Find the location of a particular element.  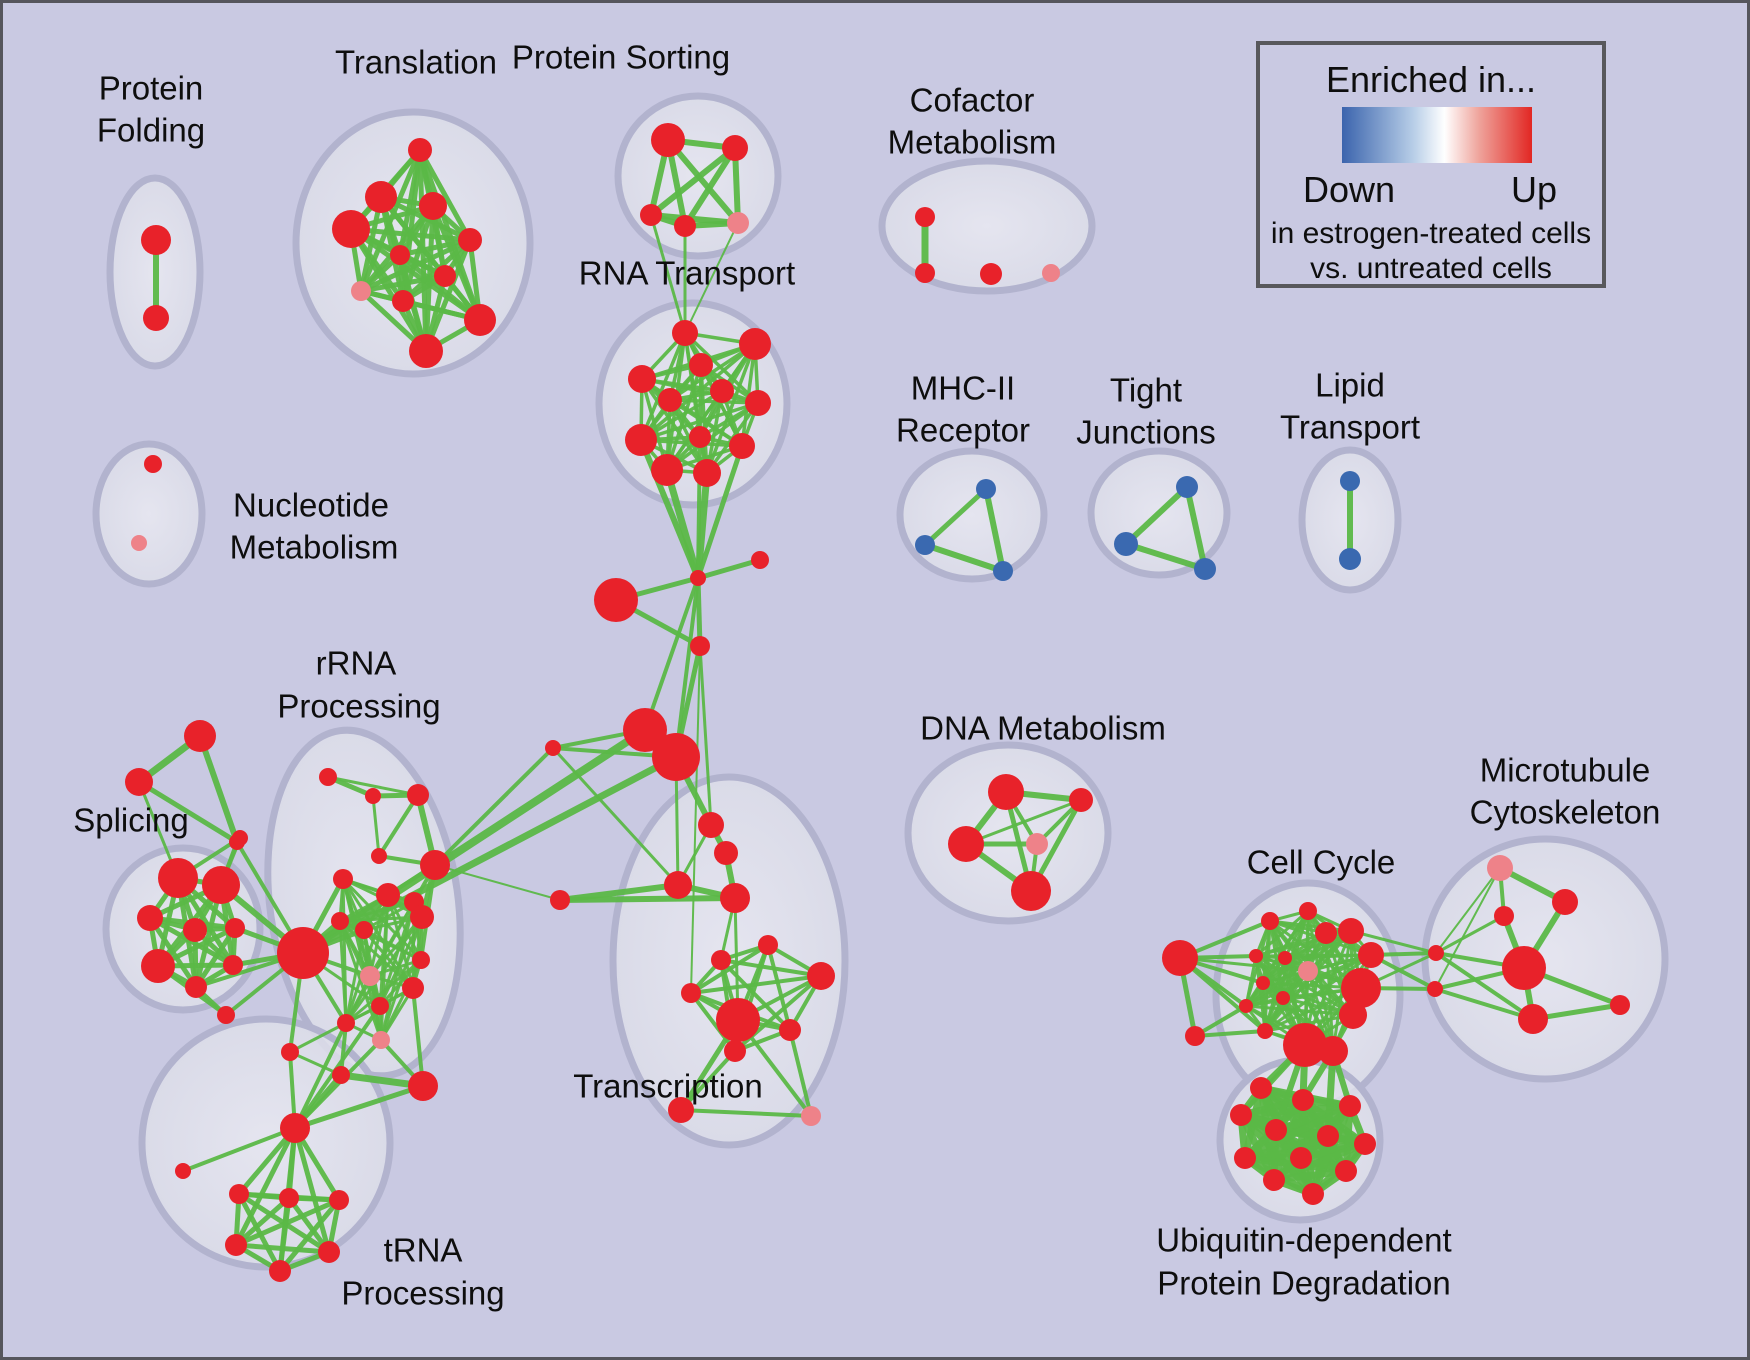

node-rr6 is located at coordinates (343, 879).